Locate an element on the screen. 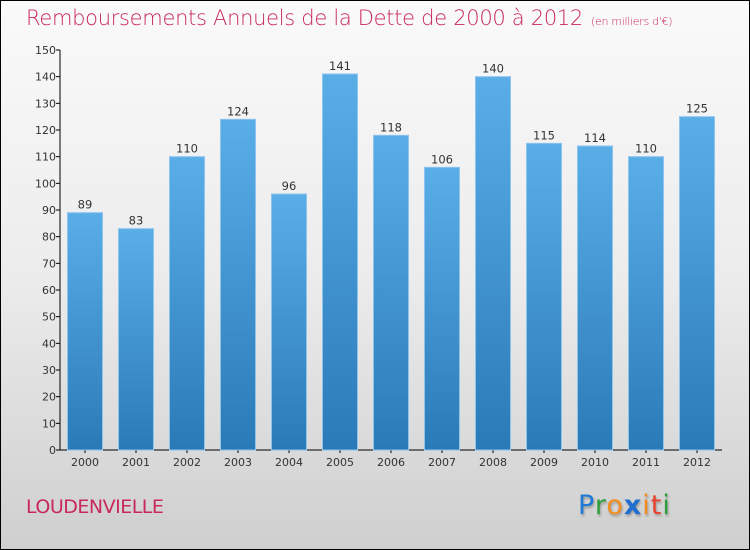 The height and width of the screenshot is (550, 750). bar-2012 is located at coordinates (697, 283).